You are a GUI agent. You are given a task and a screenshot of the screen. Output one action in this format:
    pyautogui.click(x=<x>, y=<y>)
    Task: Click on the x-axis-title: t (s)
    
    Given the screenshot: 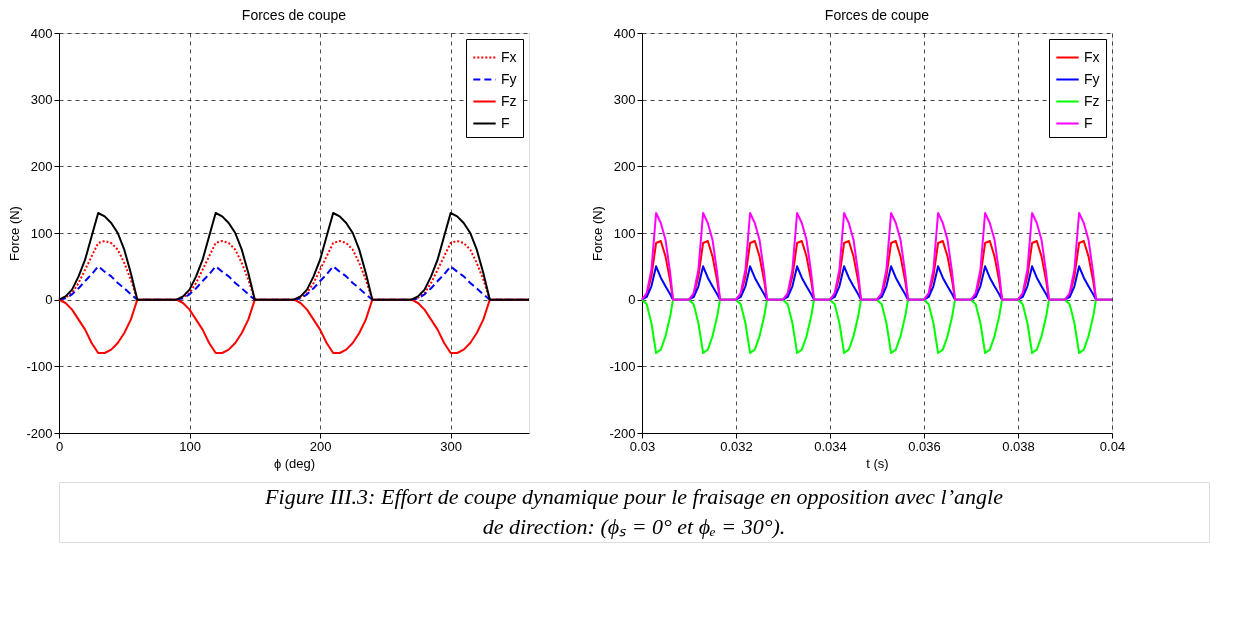 What is the action you would take?
    pyautogui.click(x=877, y=463)
    